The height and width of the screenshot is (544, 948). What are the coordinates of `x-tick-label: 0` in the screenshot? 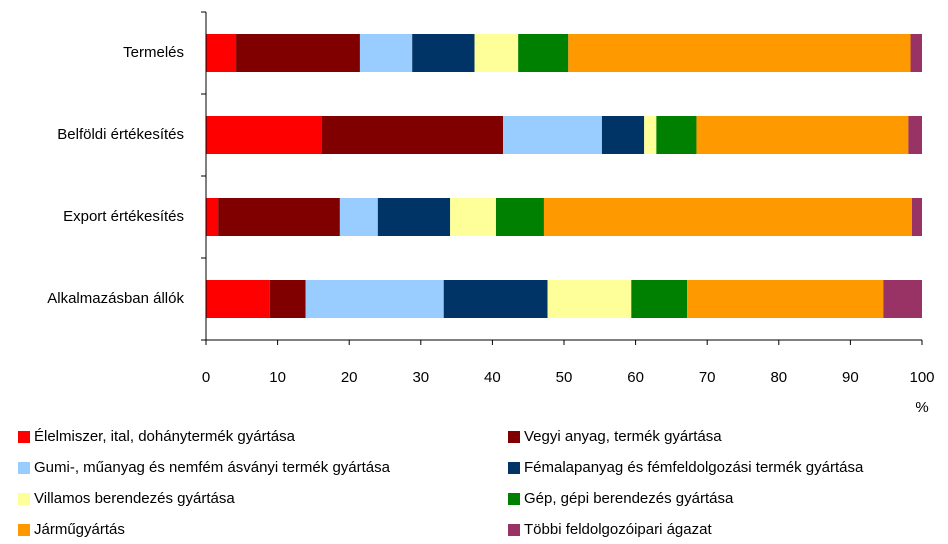 It's located at (206, 377).